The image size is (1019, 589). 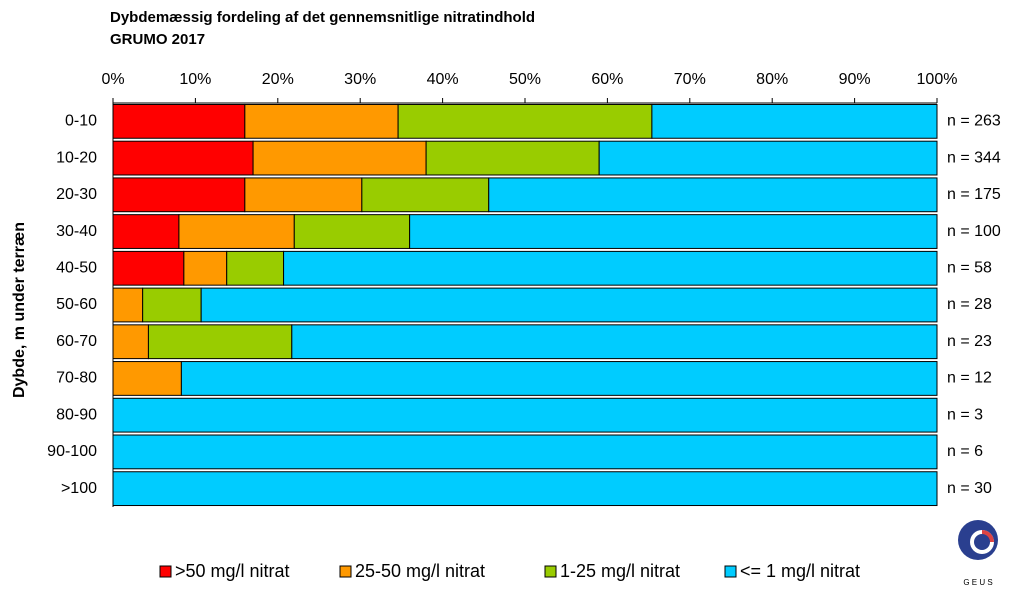 What do you see at coordinates (76, 194) in the screenshot?
I see `y-tick-label: 20-30` at bounding box center [76, 194].